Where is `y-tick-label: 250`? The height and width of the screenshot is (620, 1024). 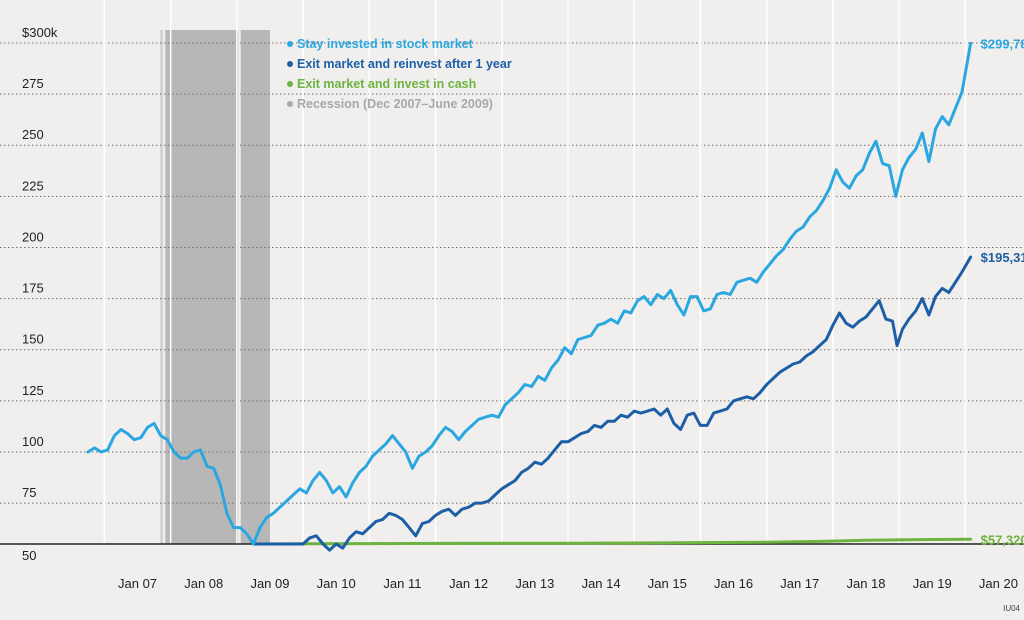 y-tick-label: 250 is located at coordinates (33, 134).